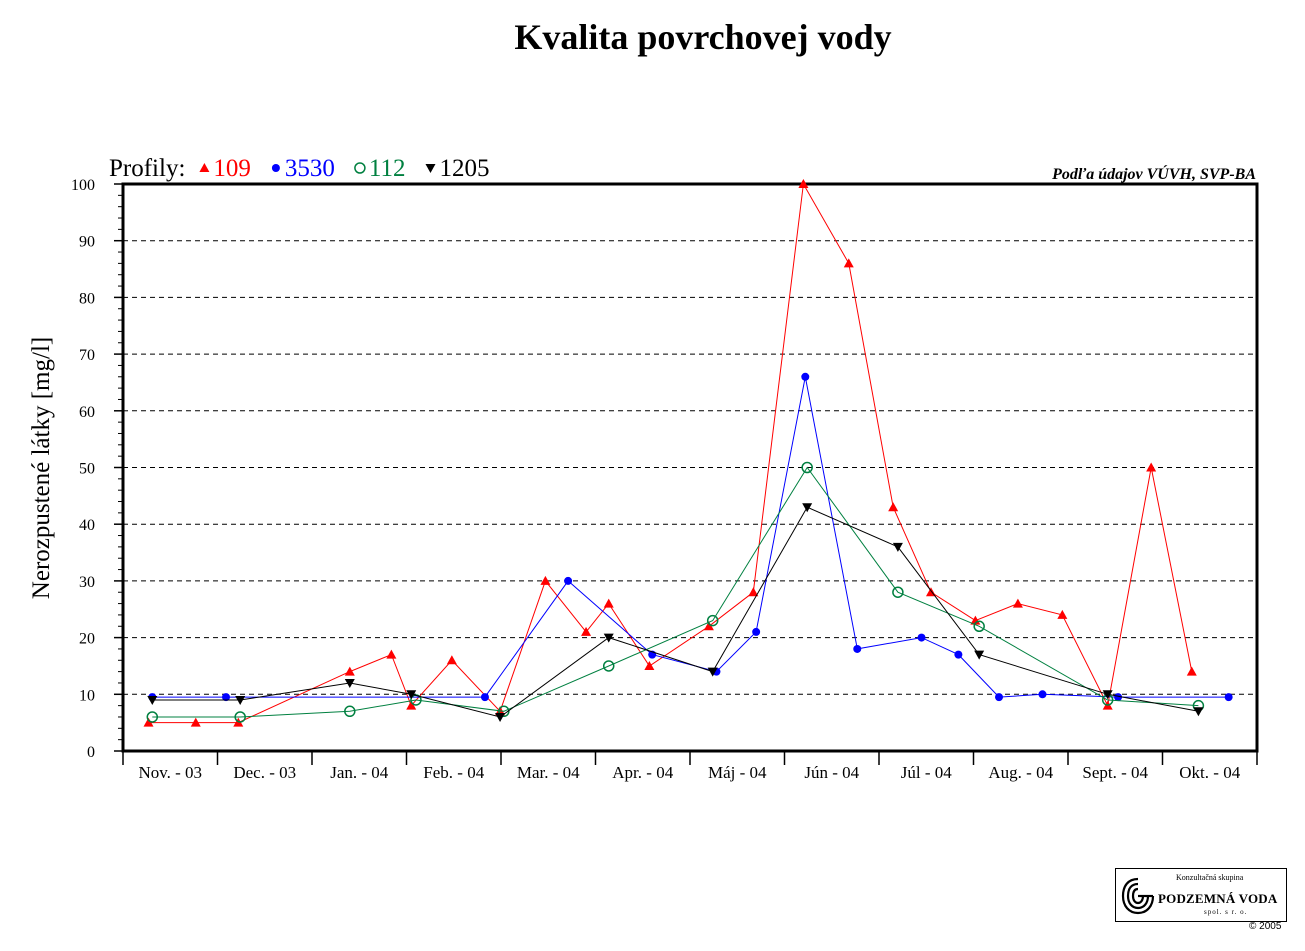 The image size is (1305, 951). What do you see at coordinates (87, 355) in the screenshot?
I see `y-tick-label: 70` at bounding box center [87, 355].